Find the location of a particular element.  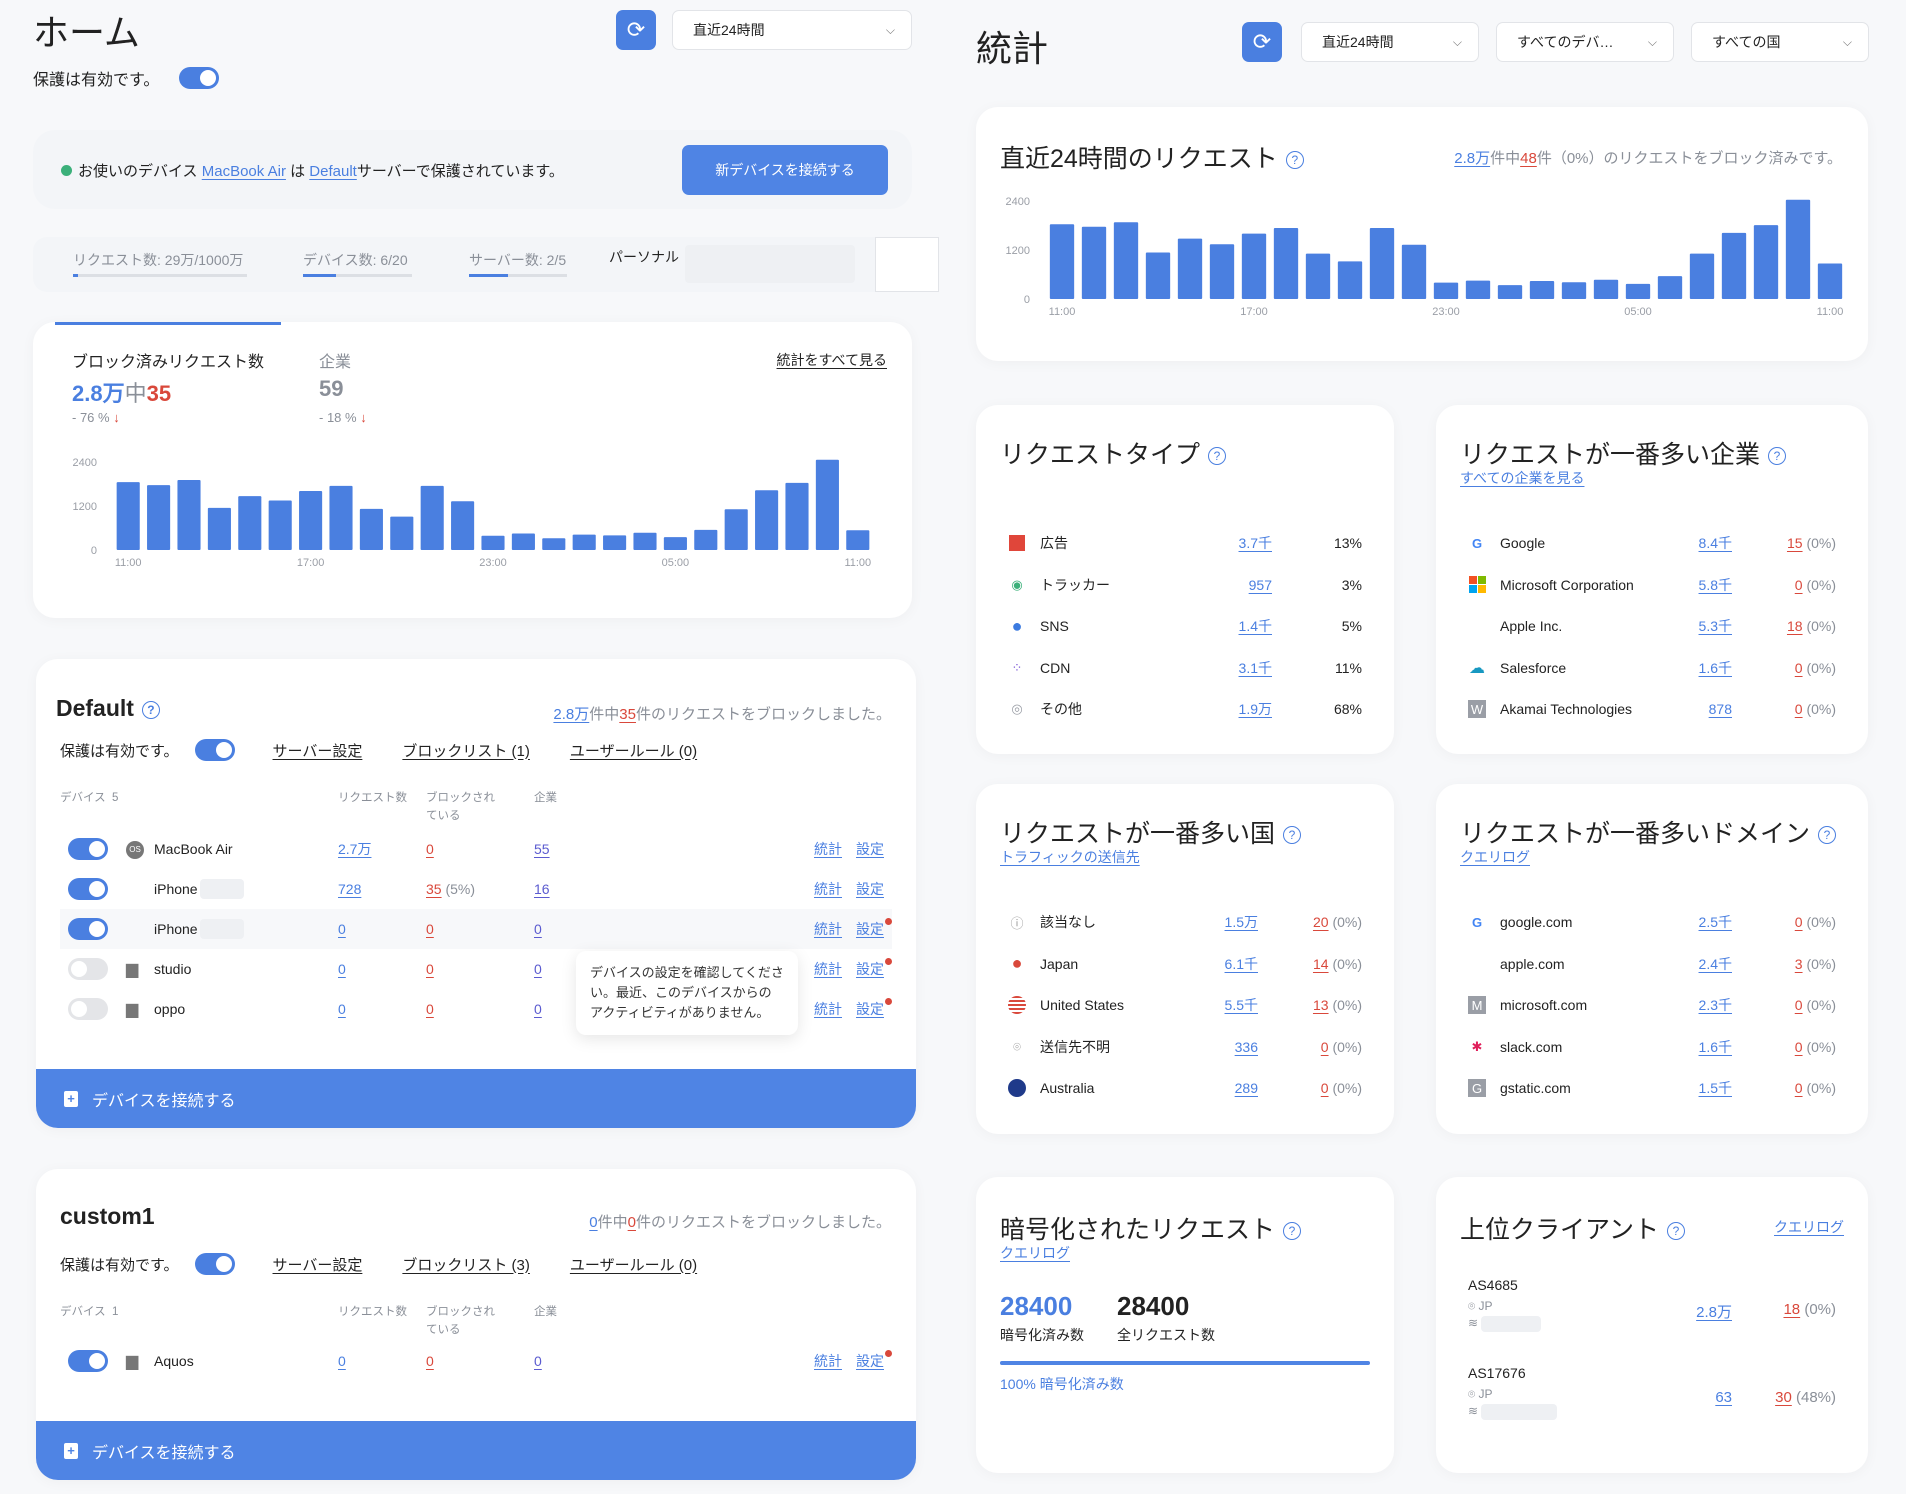

client-count: 63 is located at coordinates (1723, 1397).